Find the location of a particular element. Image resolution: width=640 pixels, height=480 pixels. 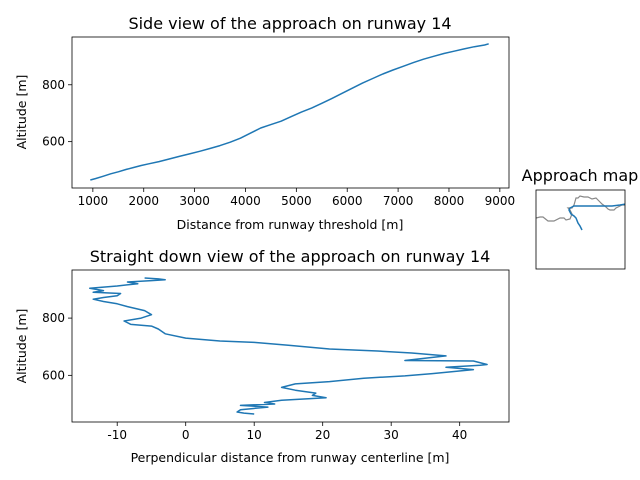

down-view-x-ticks: -10 0 10 20 30 40 is located at coordinates (287, 432).